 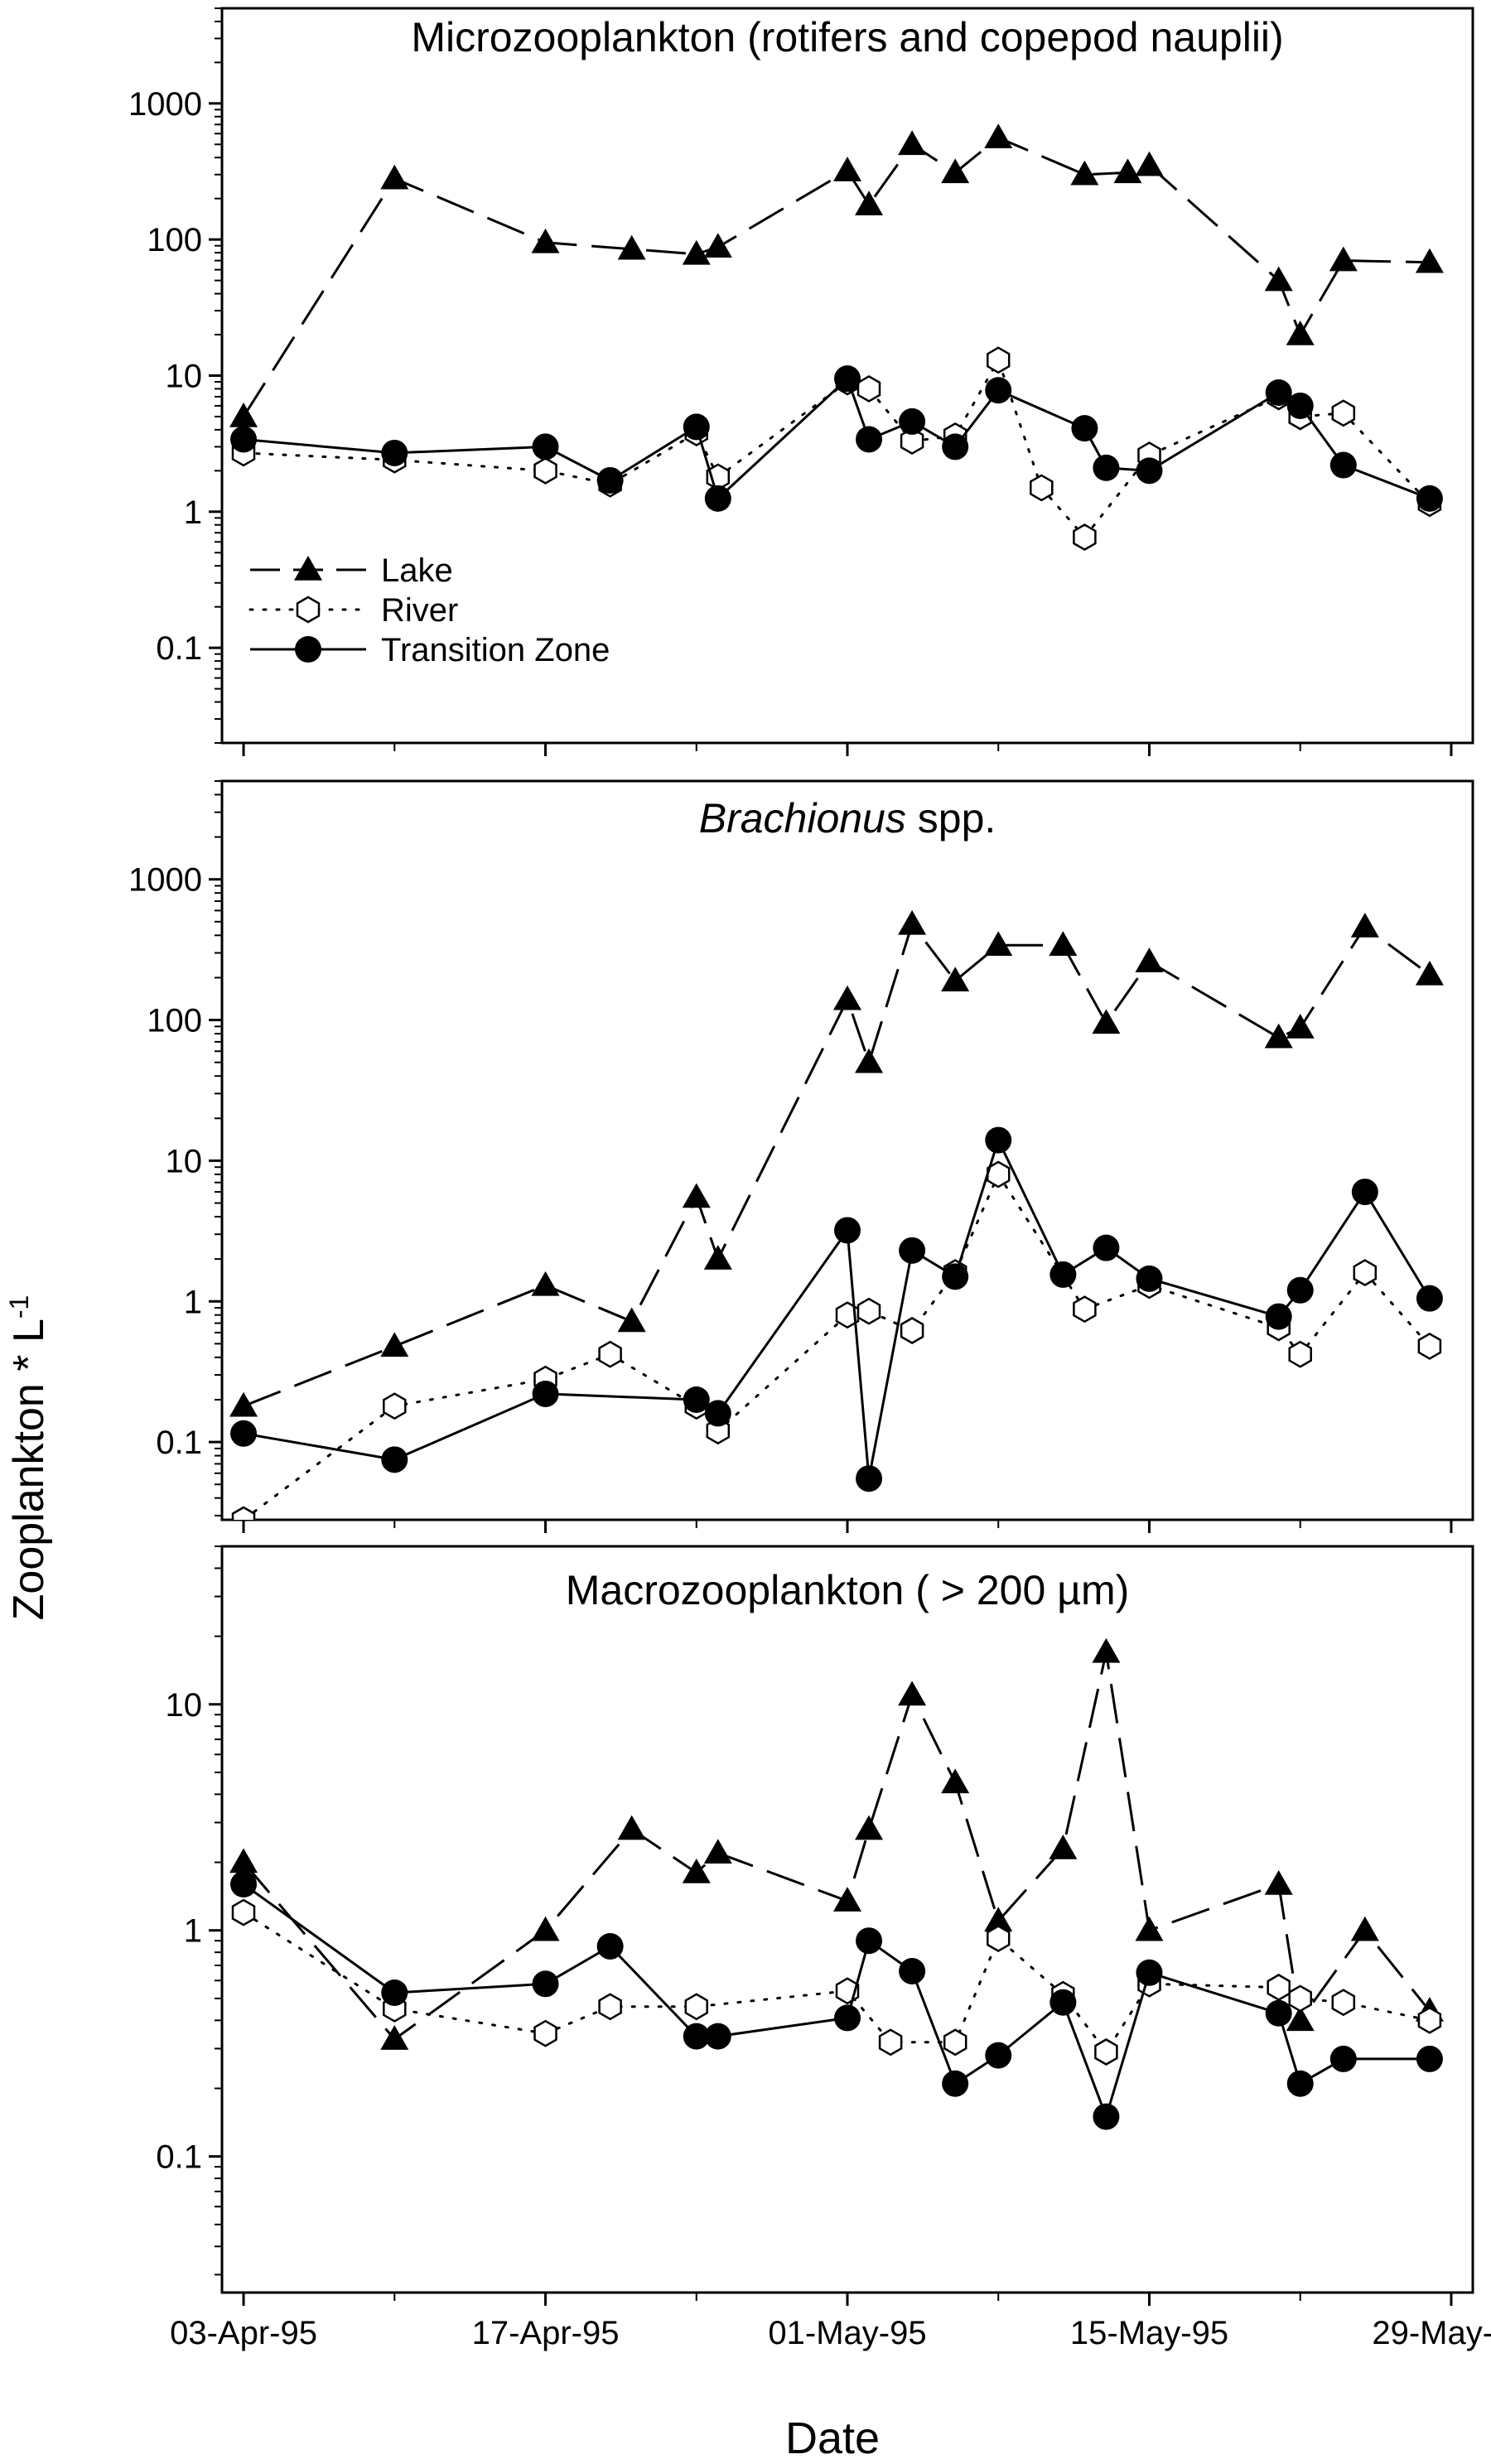 What do you see at coordinates (308, 610) in the screenshot?
I see `legend-marker-hexagon` at bounding box center [308, 610].